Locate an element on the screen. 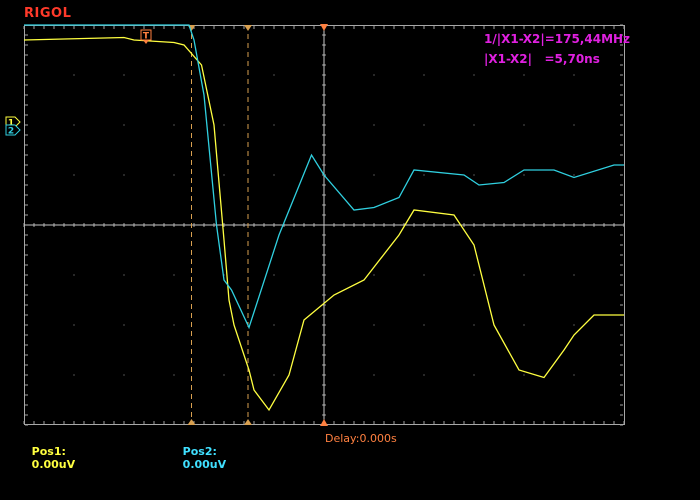 This screenshot has height=500, width=700. ch2-ground-marker-icon is located at coordinates (13, 130).